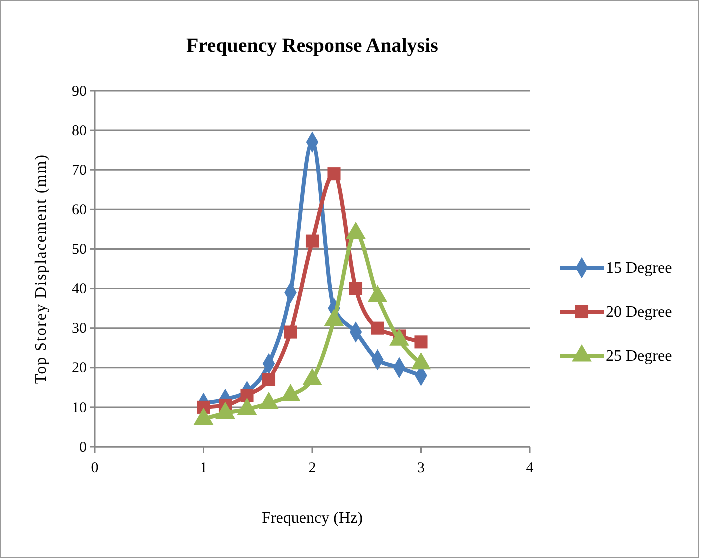  What do you see at coordinates (83, 448) in the screenshot?
I see `y-tick-label: 0` at bounding box center [83, 448].